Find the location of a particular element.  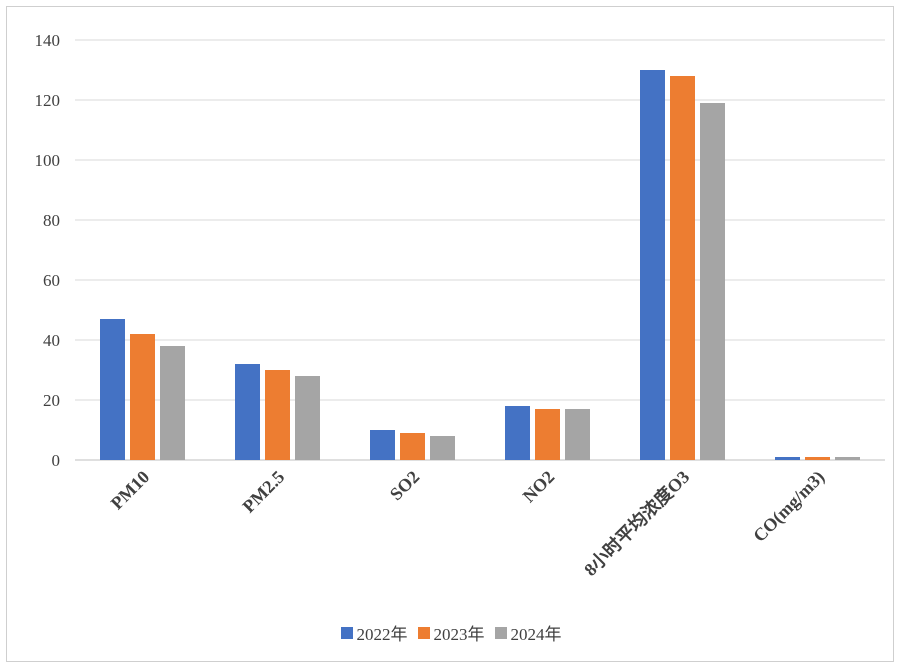

y-tick-label: 100 is located at coordinates (48, 160).